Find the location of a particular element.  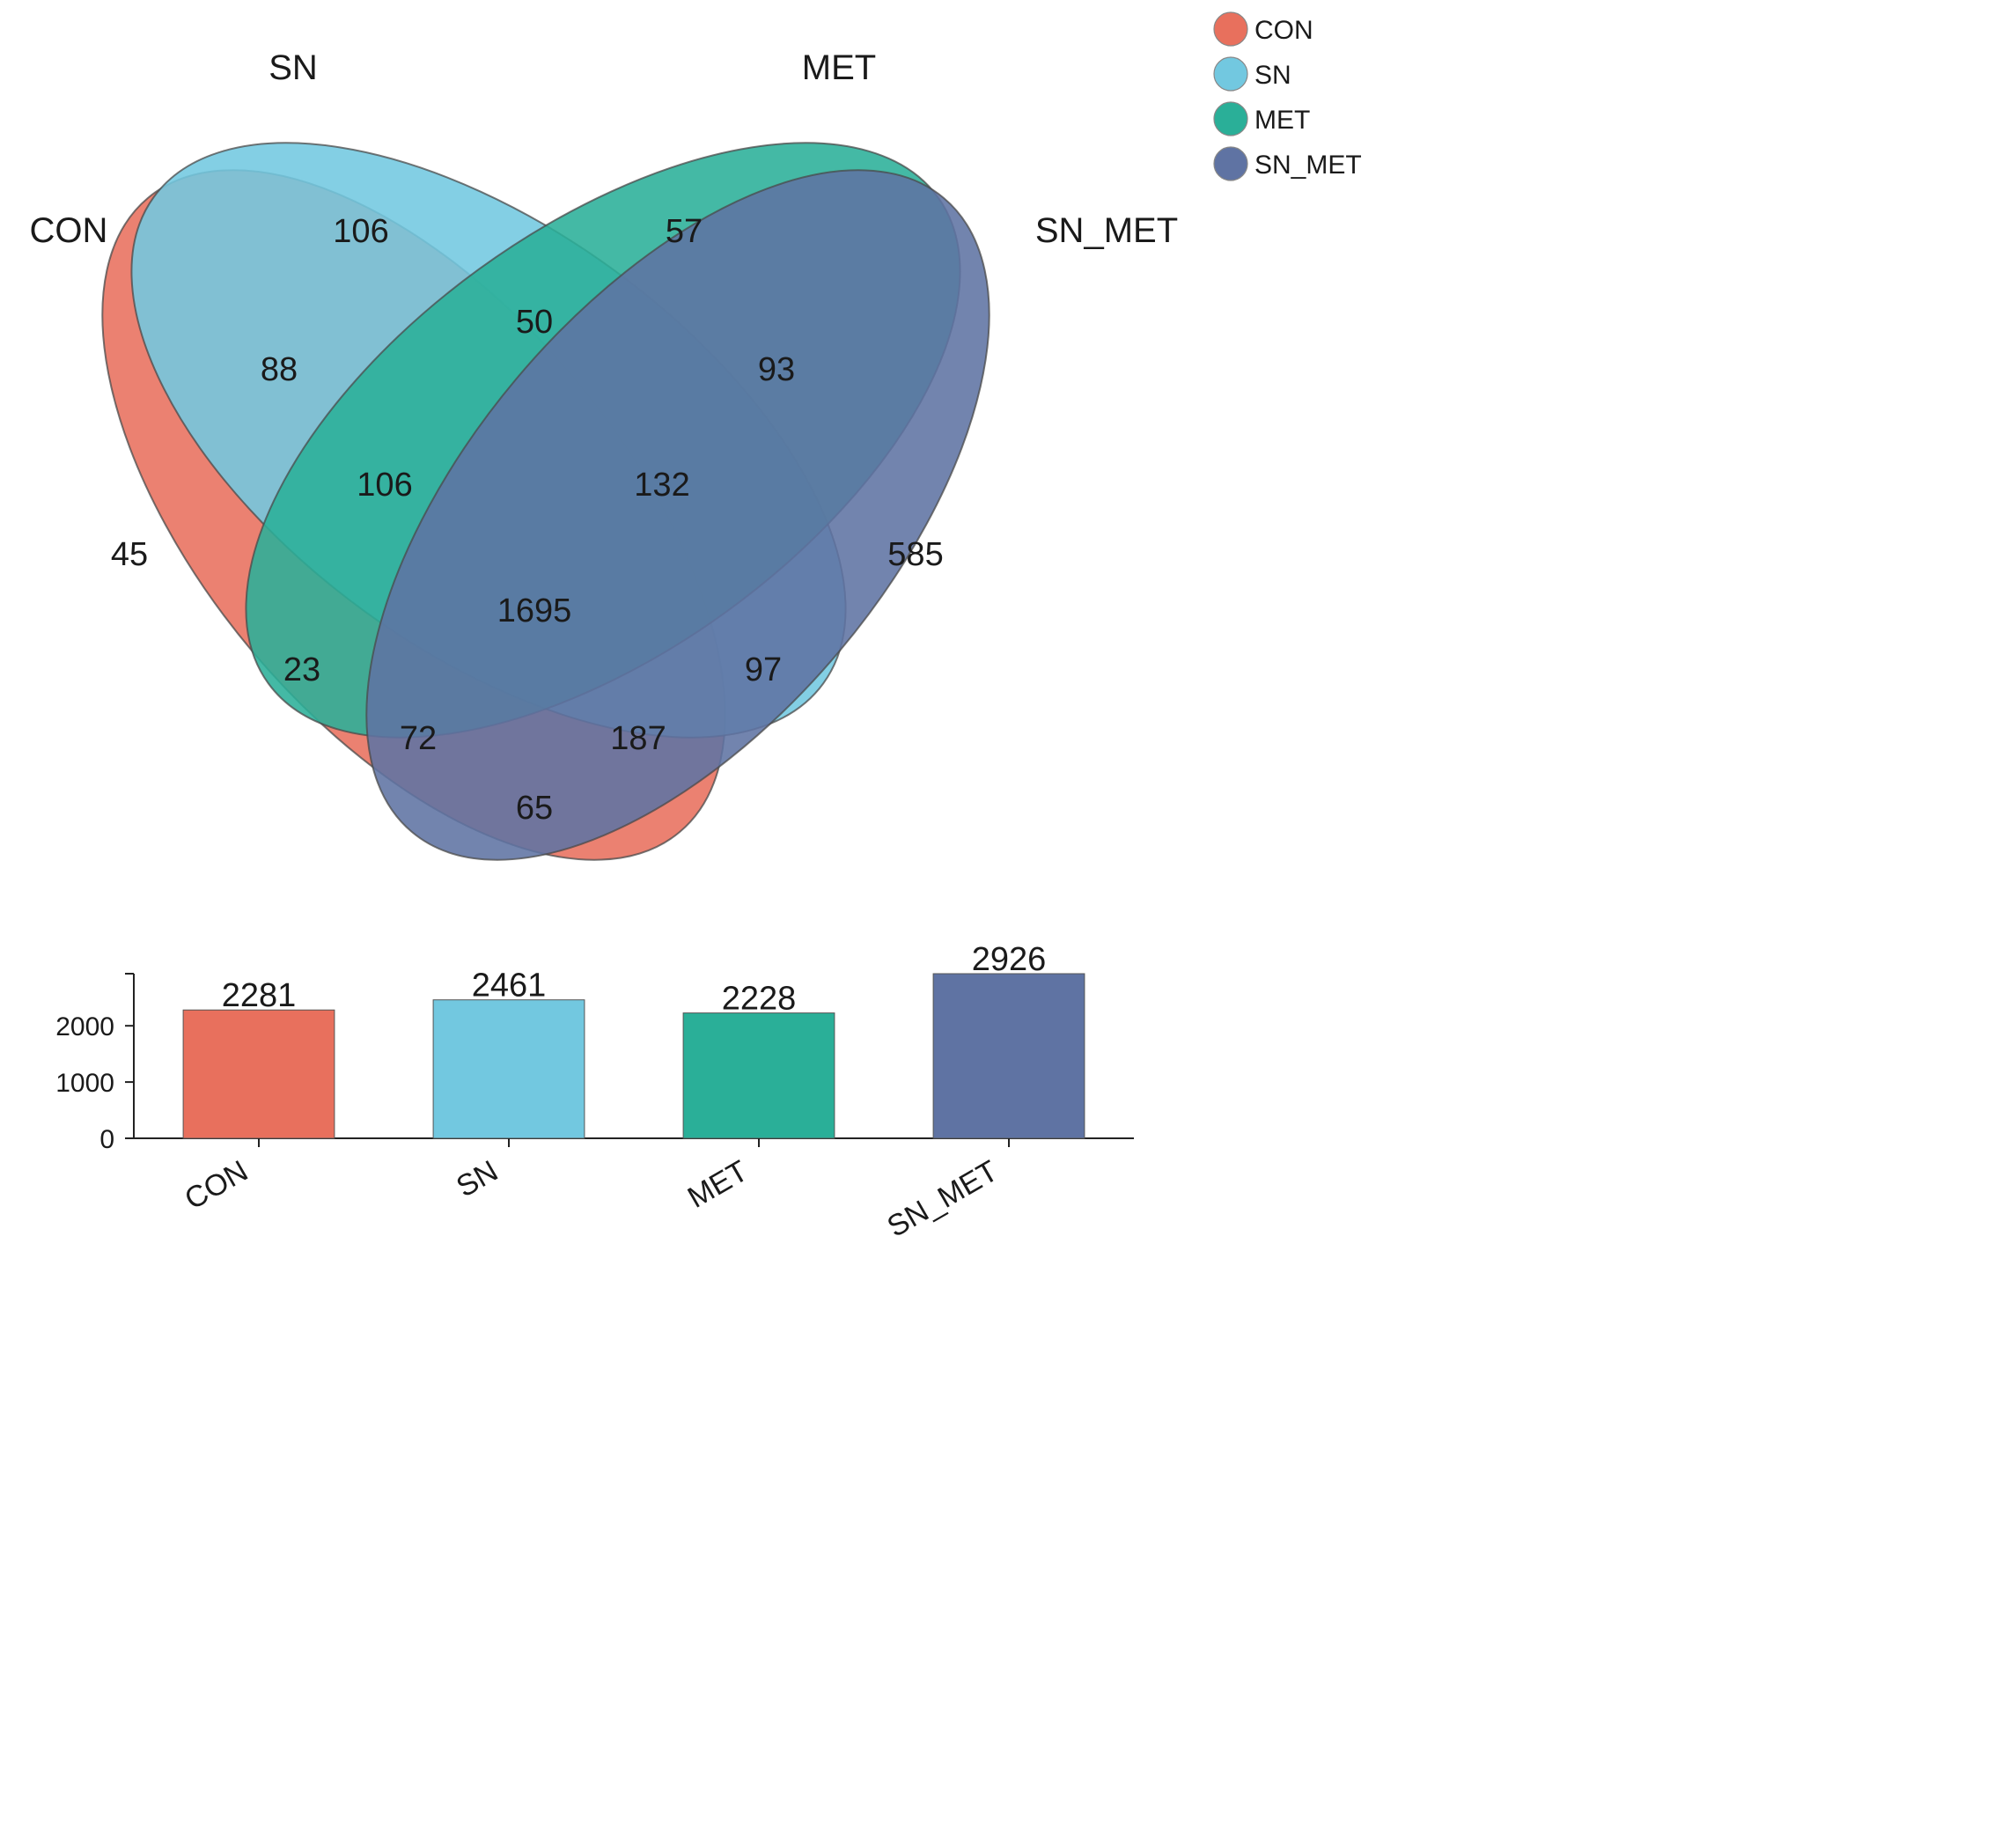

venn-region-count: 97 is located at coordinates (763, 669).